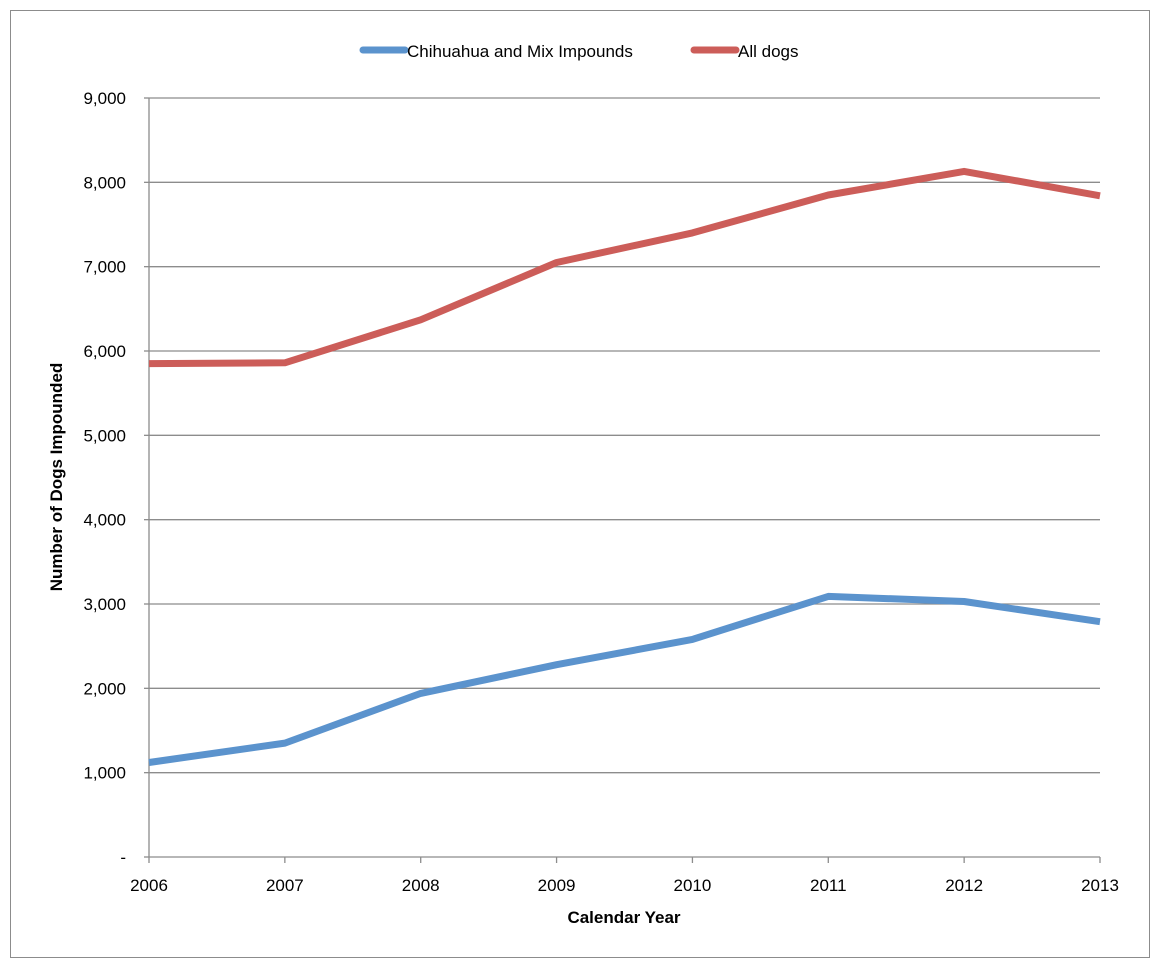  I want to click on x-tick-label: 2006, so click(149, 885).